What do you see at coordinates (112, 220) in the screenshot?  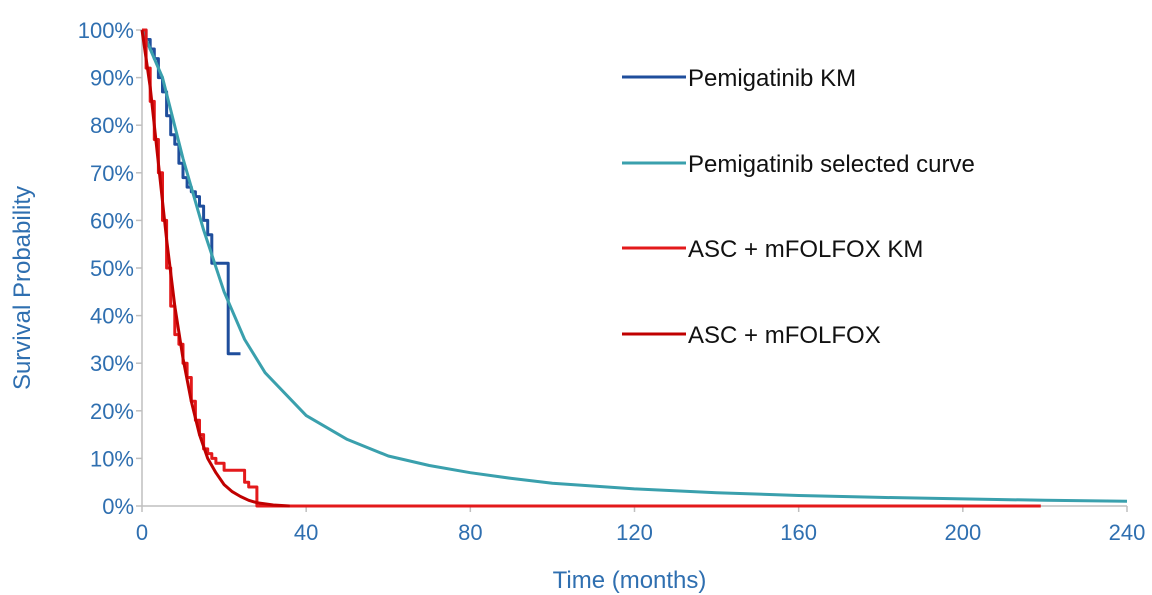 I see `y-tick-label: 60%` at bounding box center [112, 220].